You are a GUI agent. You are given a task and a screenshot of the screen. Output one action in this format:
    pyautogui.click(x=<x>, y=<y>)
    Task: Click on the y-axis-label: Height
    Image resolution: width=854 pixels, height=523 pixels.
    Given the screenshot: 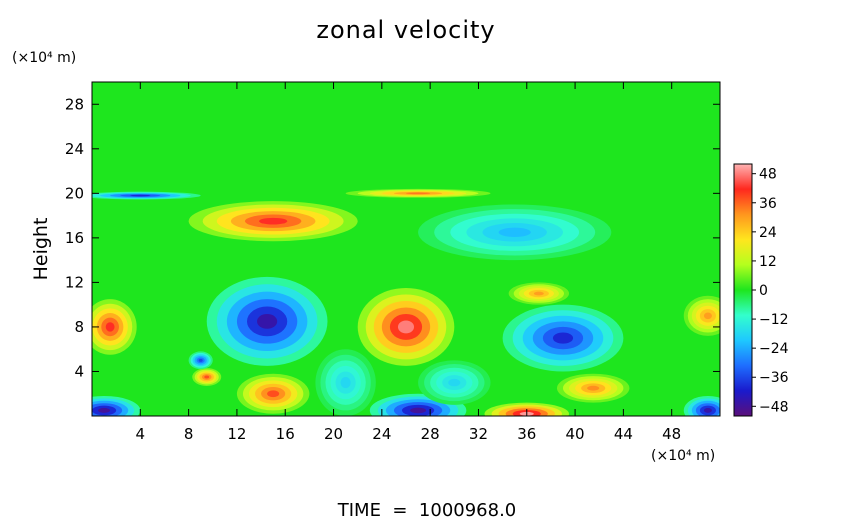 What is the action you would take?
    pyautogui.click(x=41, y=249)
    